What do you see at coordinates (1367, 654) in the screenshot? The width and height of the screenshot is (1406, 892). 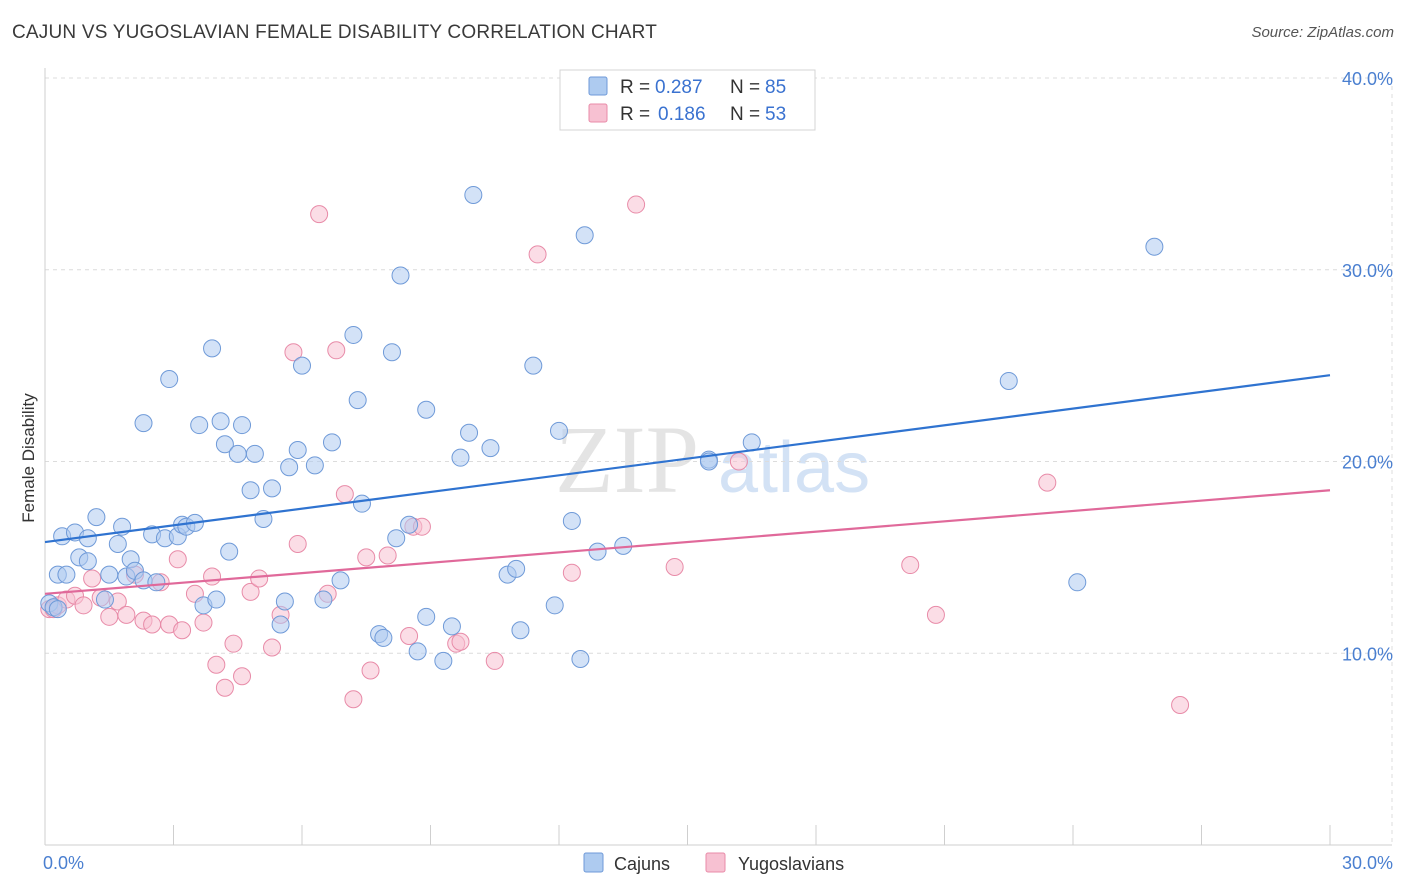 I see `y-tick-label-0: 10.0%` at bounding box center [1367, 654].